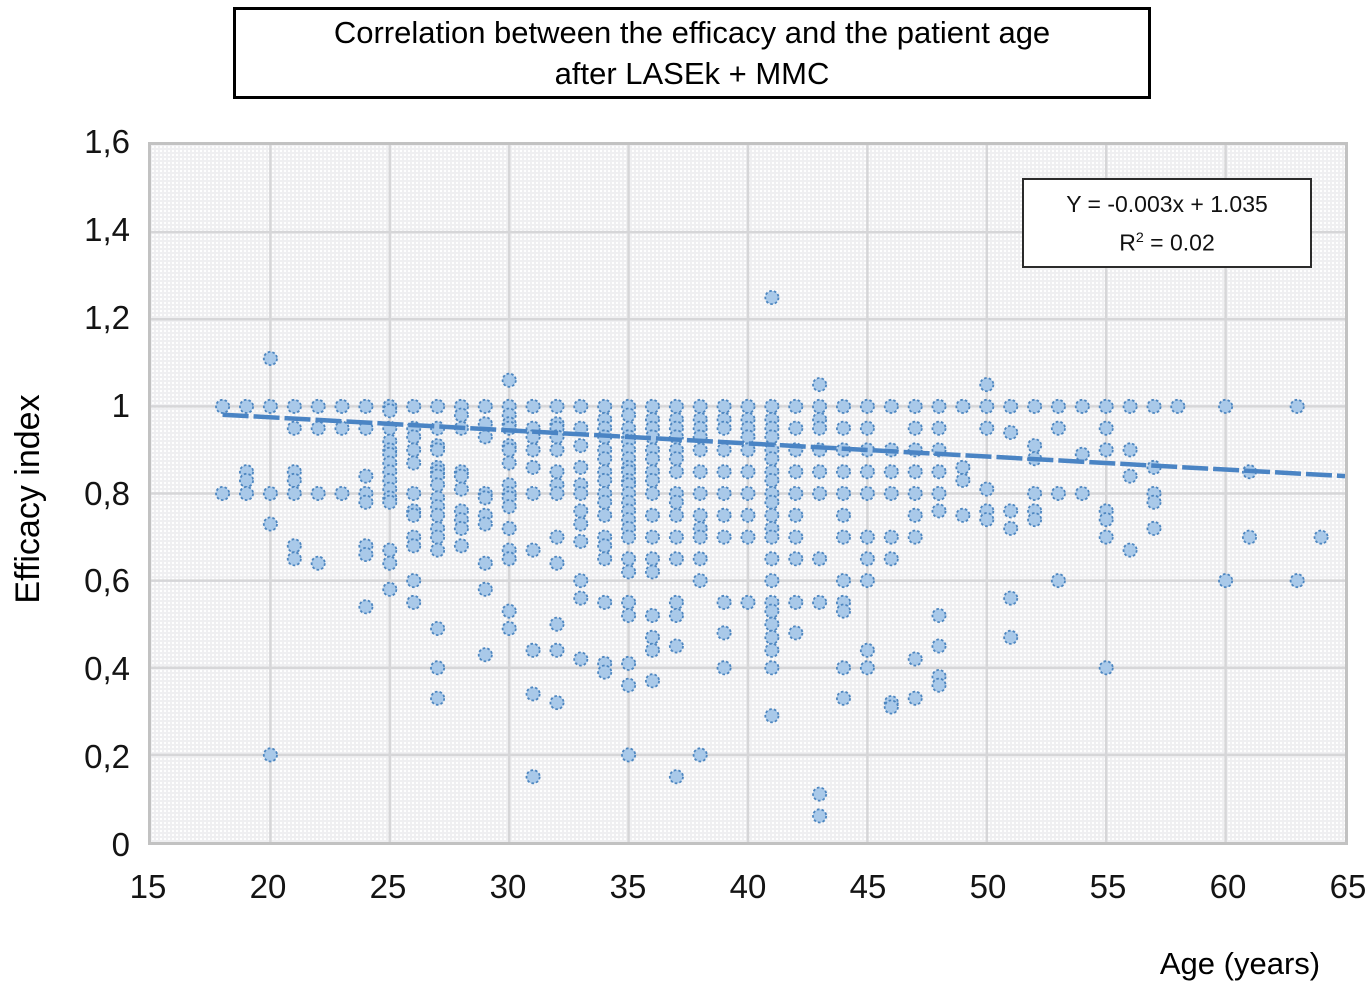  I want to click on y-tick-label: 0, so click(120, 844).